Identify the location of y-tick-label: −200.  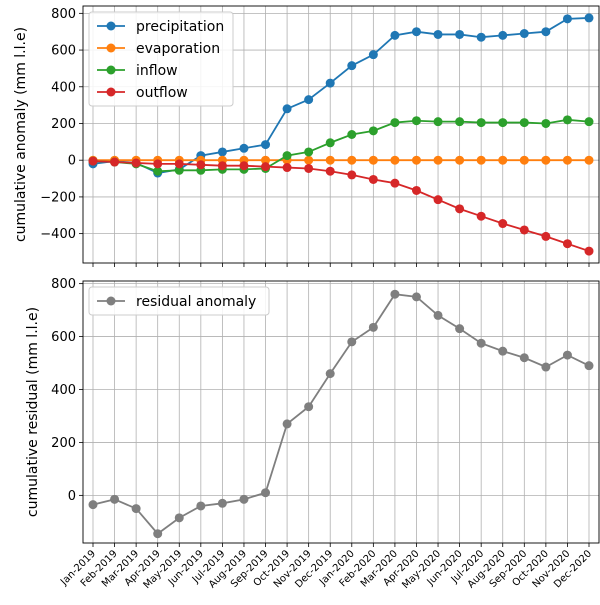
(58, 197).